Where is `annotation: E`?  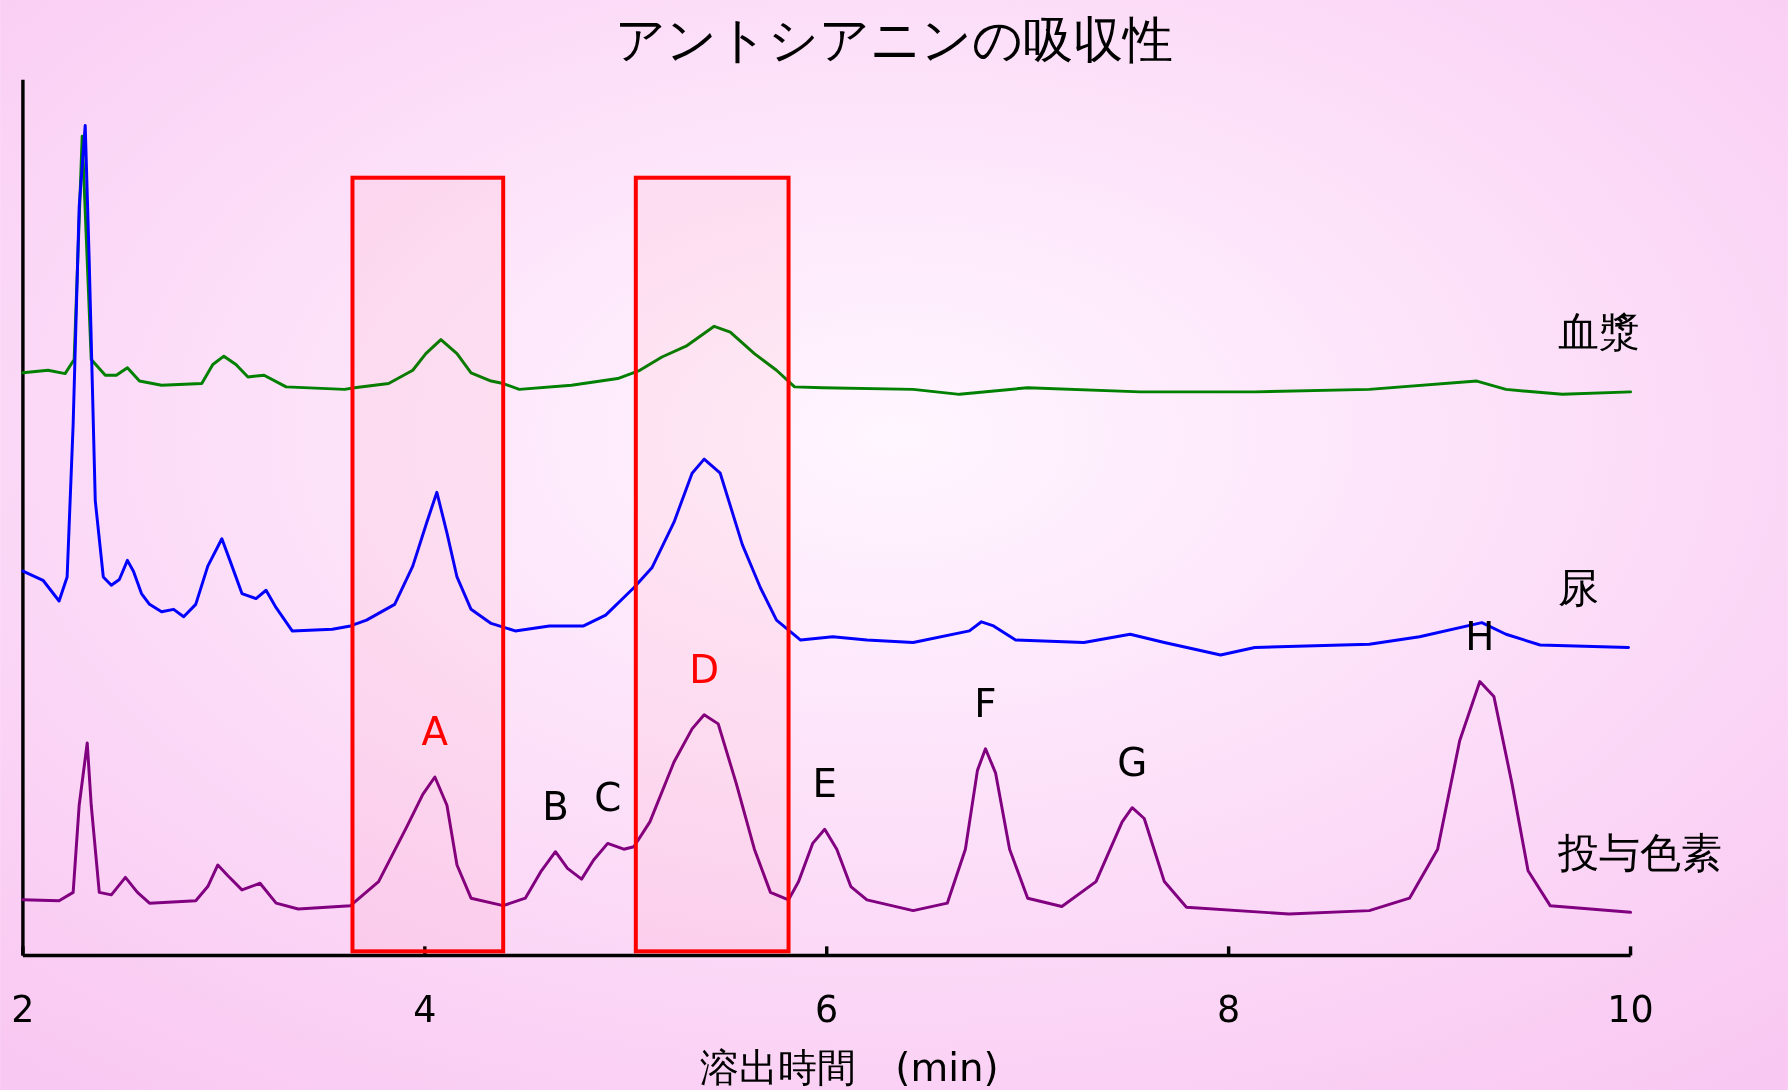
annotation: E is located at coordinates (824, 784).